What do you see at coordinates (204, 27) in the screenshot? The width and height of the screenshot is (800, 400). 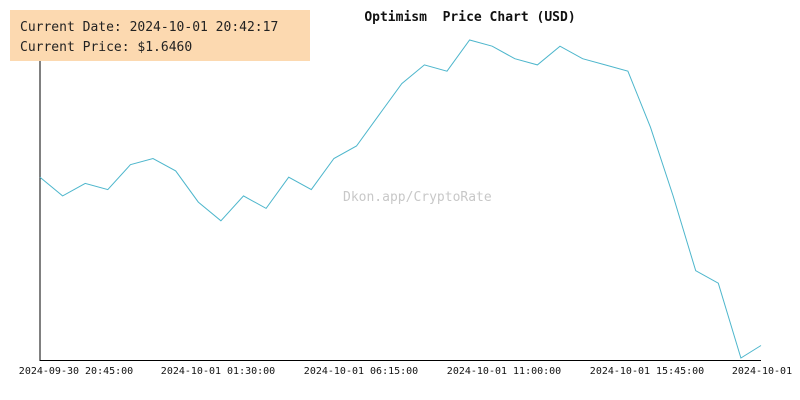 I see `current-date-value: 2024-10-01 20:42:17` at bounding box center [204, 27].